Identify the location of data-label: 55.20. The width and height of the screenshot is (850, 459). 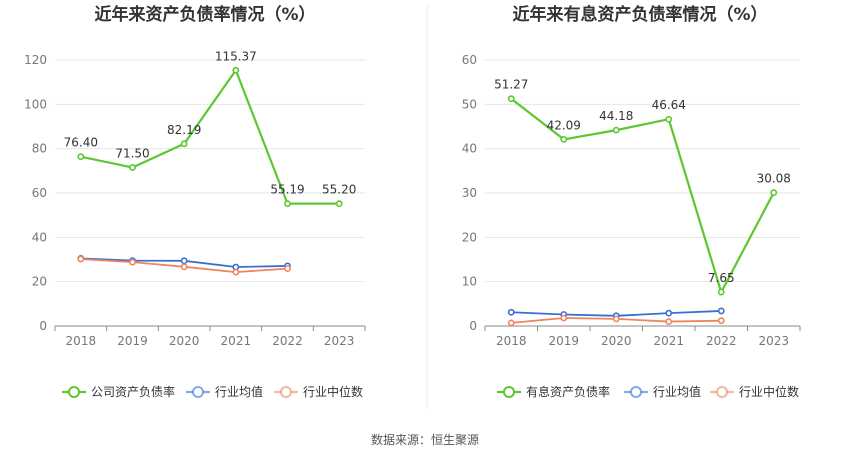
(339, 190).